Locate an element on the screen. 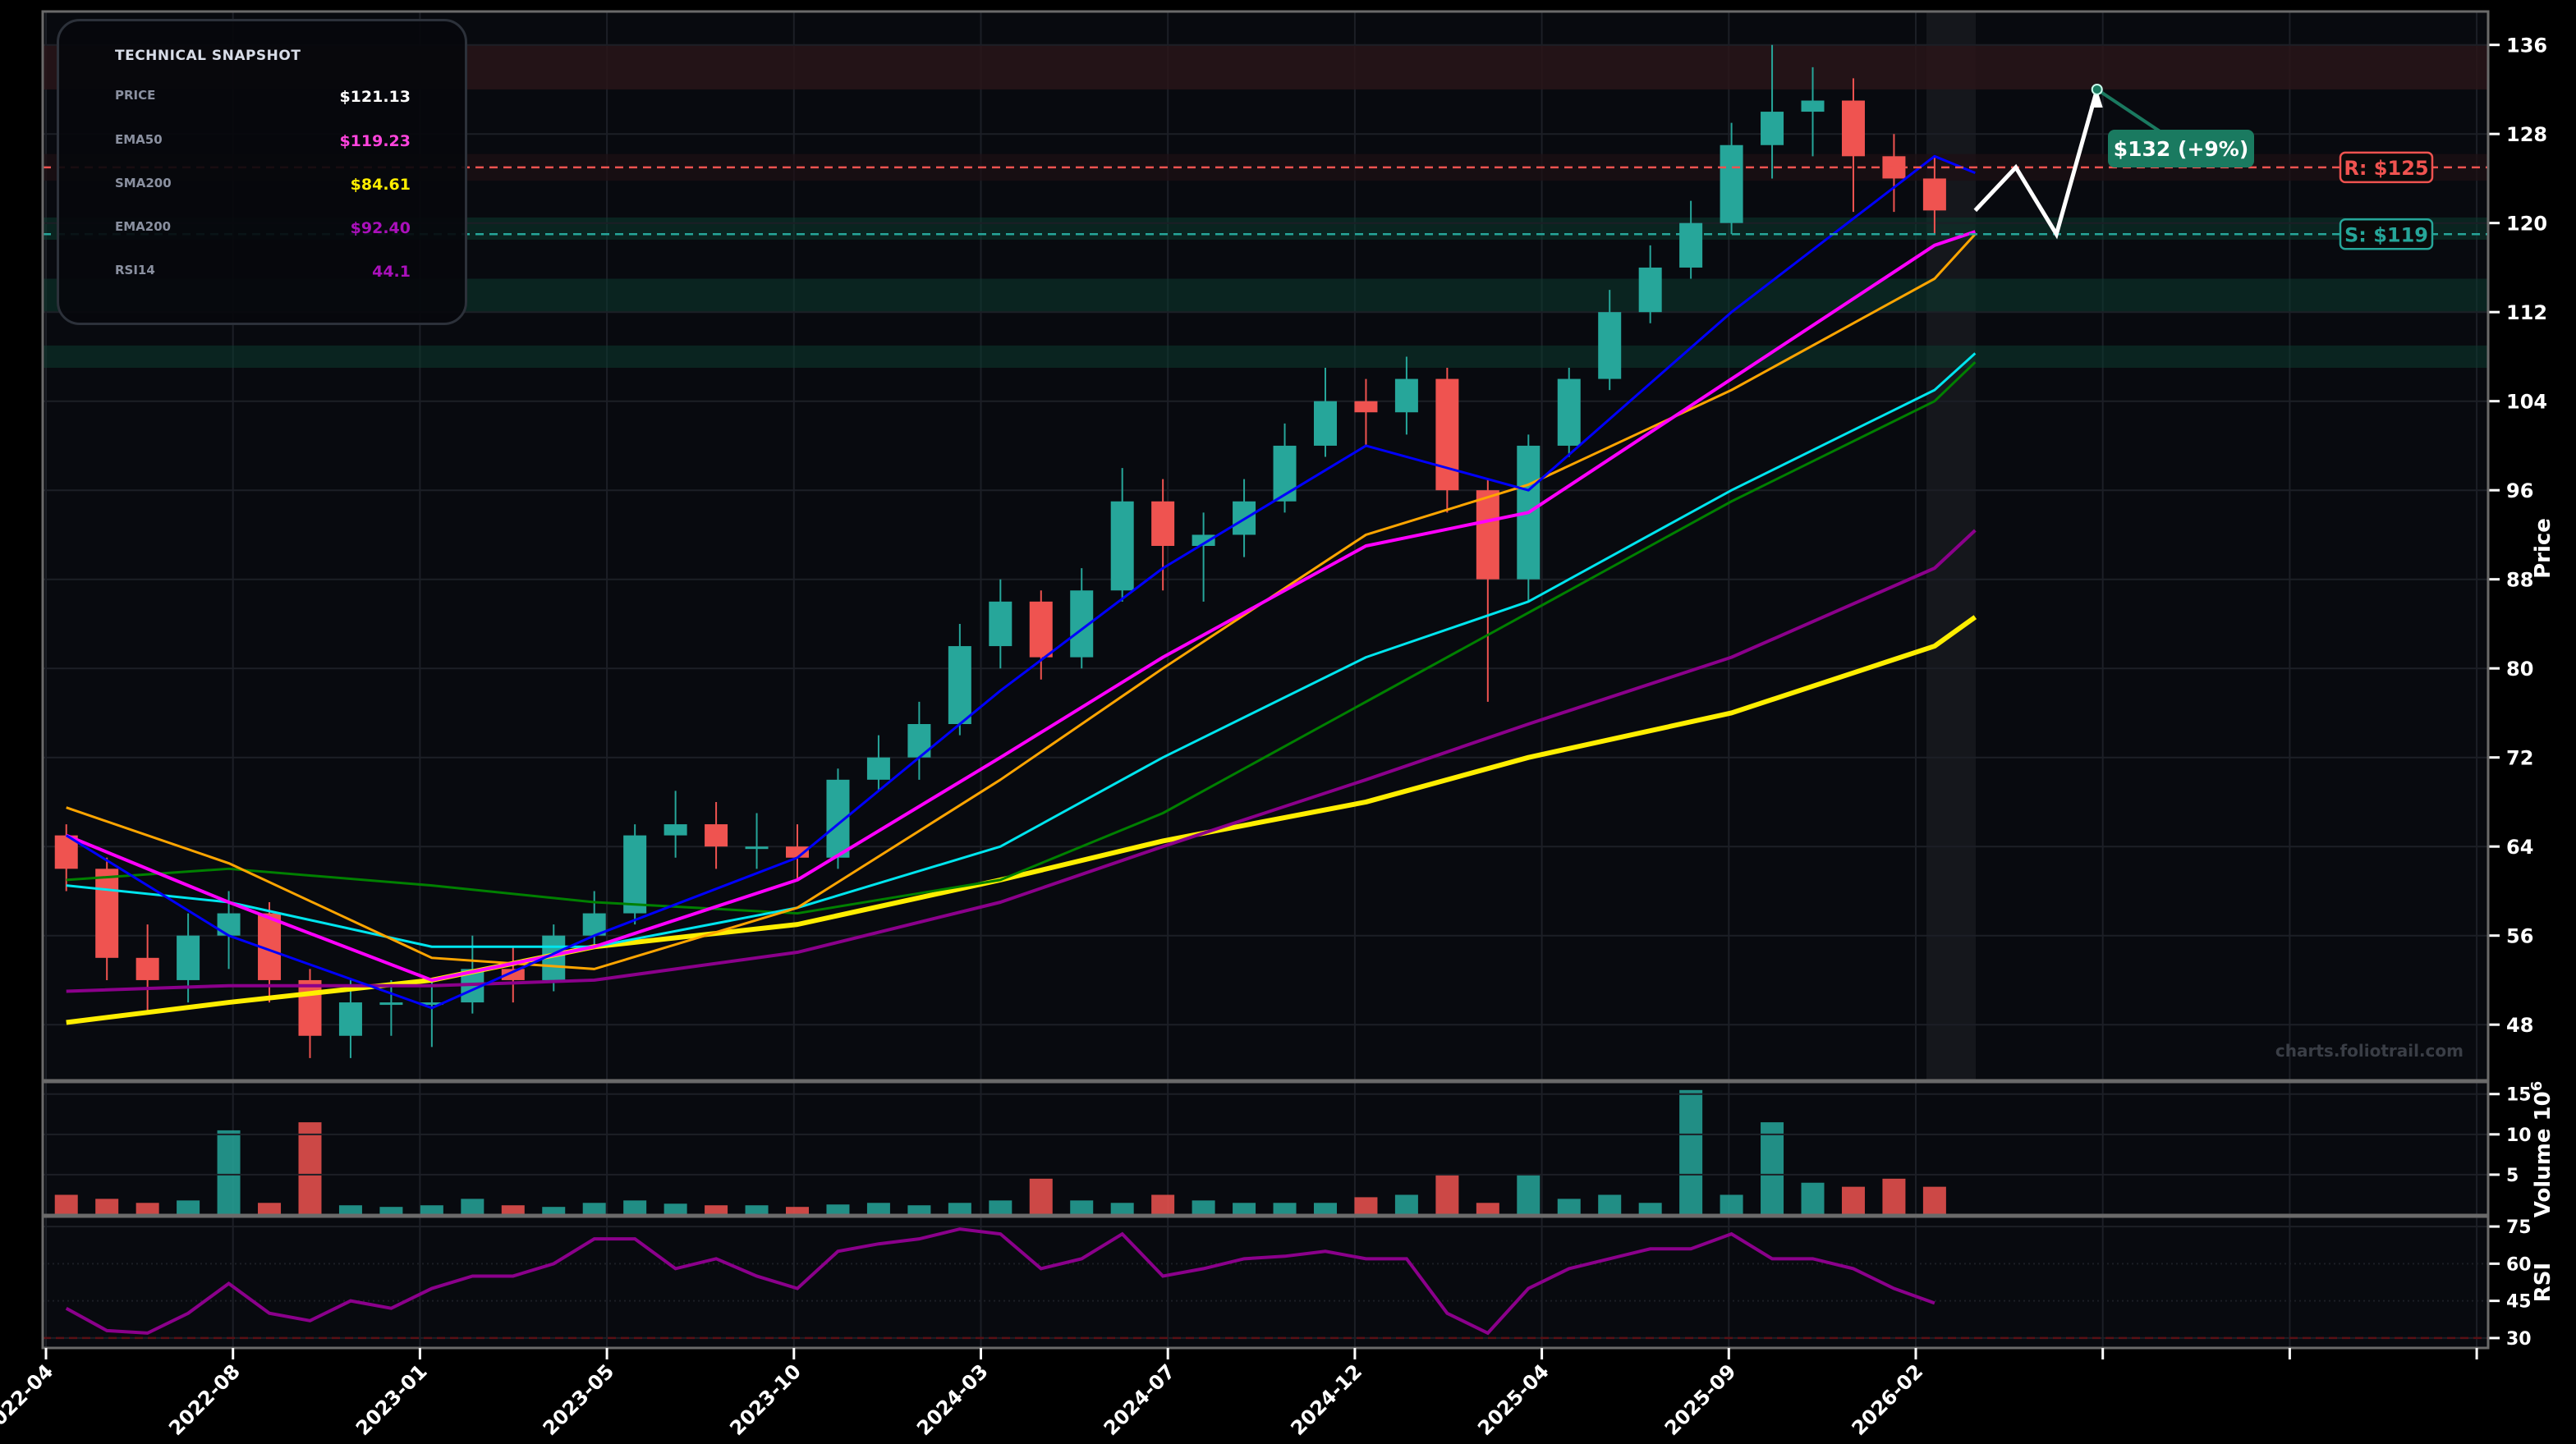  price-tick-label: 136 is located at coordinates (2526, 45).